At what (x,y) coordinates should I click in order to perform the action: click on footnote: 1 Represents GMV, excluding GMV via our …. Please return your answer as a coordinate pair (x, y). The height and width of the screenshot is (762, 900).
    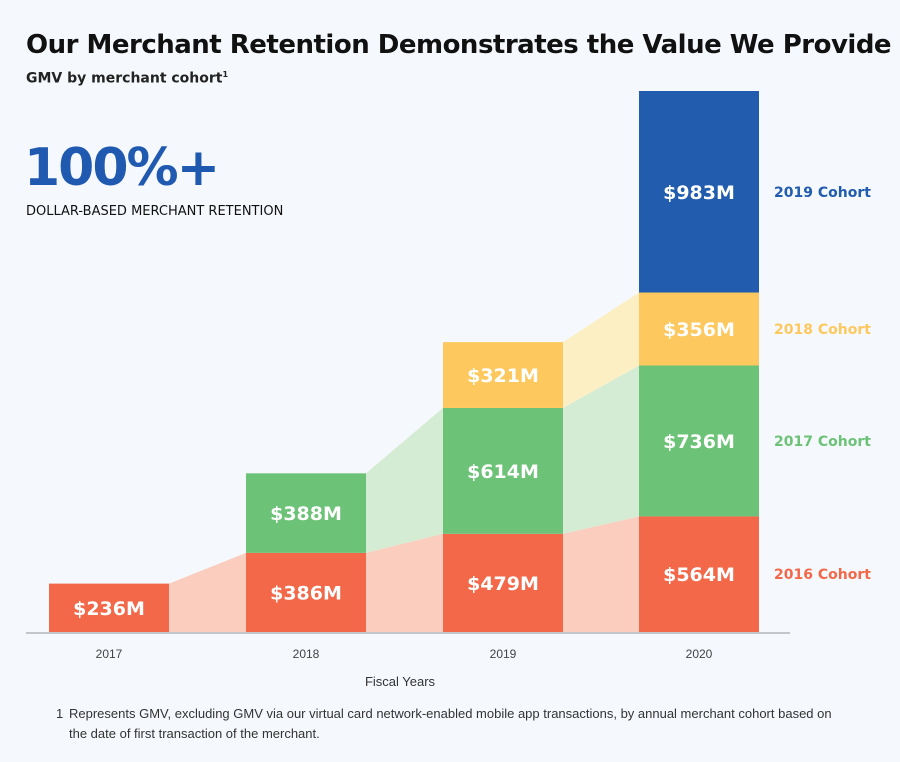
    Looking at the image, I should click on (446, 724).